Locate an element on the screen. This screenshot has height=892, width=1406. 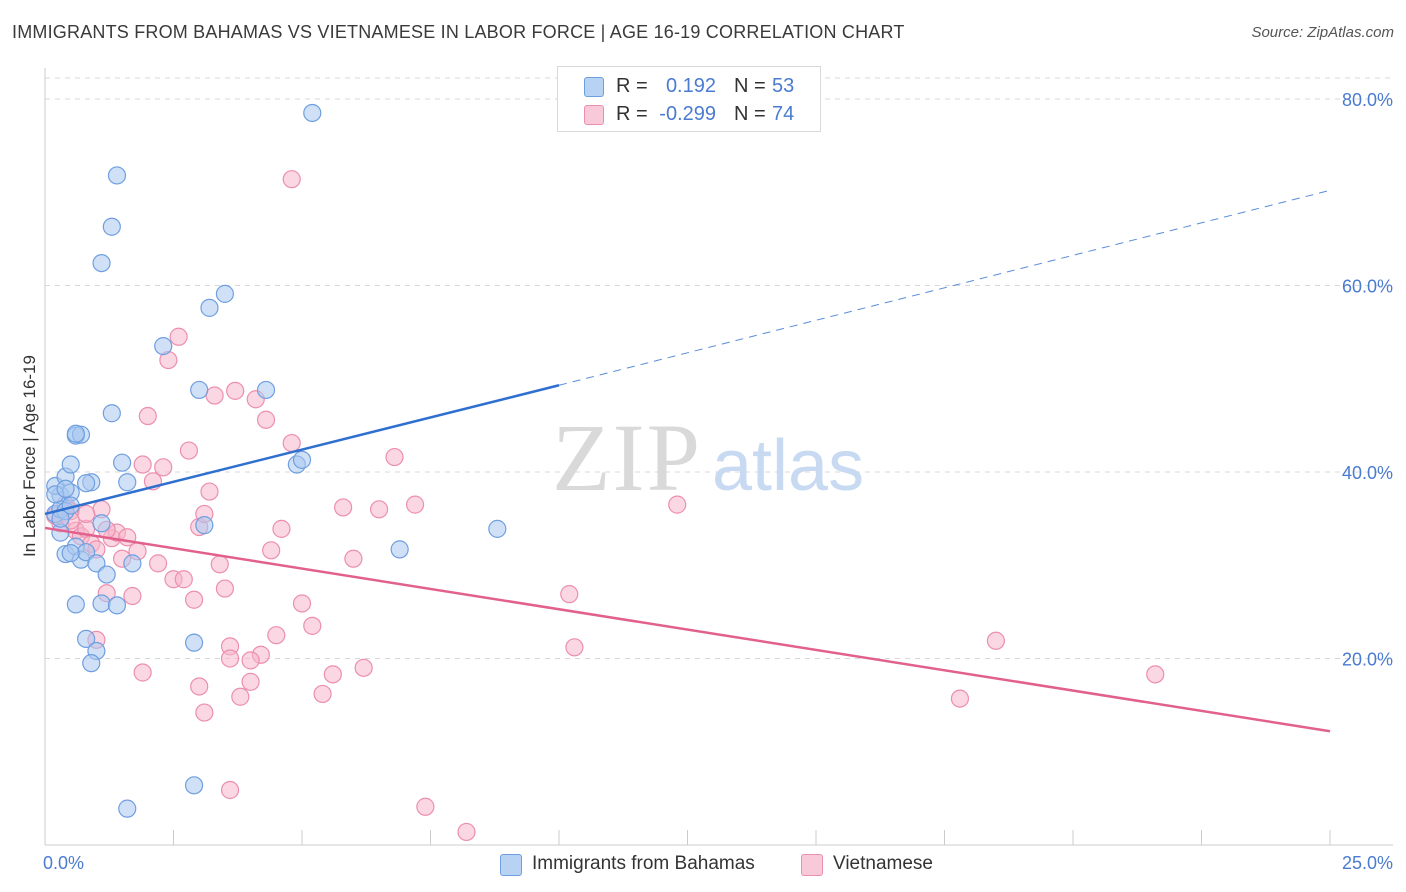
legend-r-value: 0.192 is located at coordinates (690, 86).